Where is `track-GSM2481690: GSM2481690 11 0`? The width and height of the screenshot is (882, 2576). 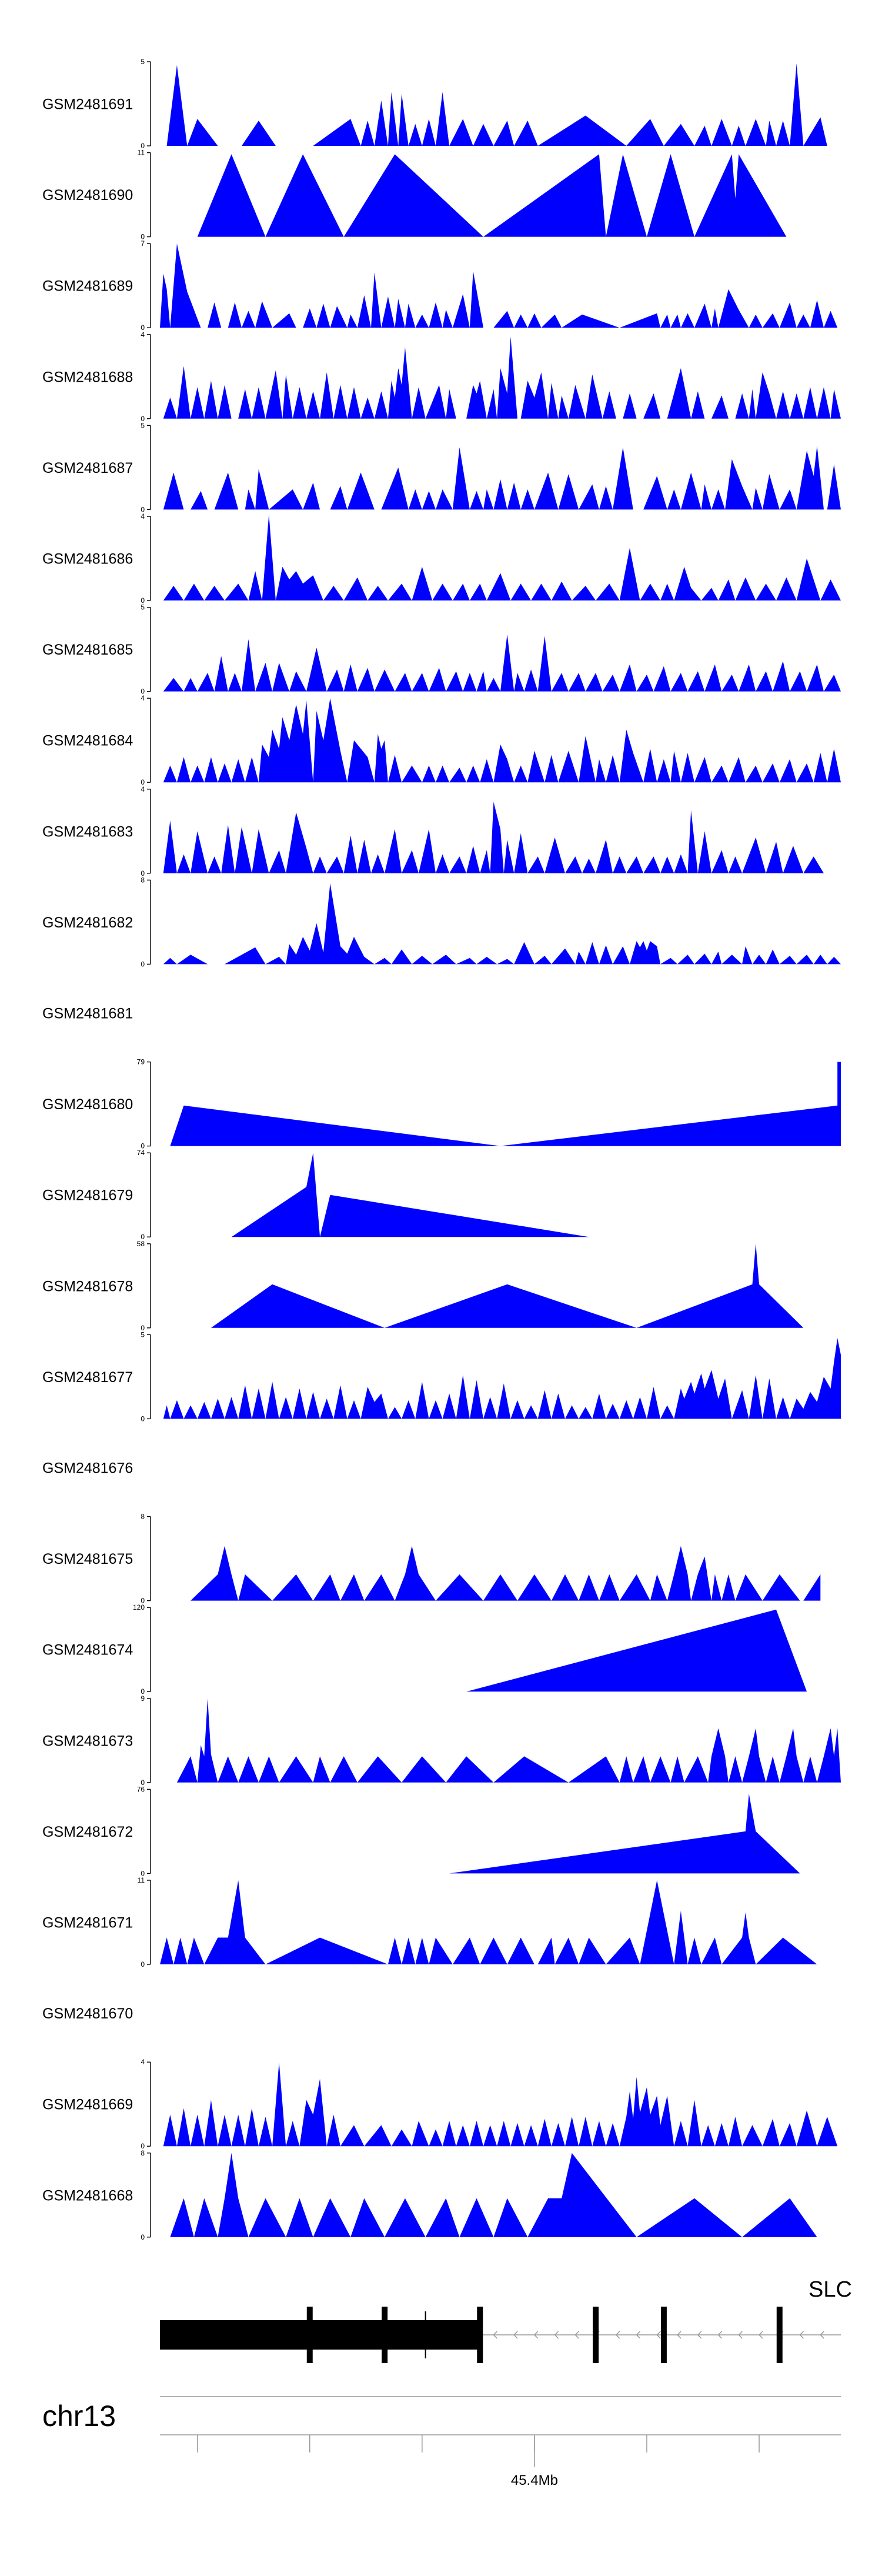
track-GSM2481690: GSM2481690 11 0 is located at coordinates (414, 195).